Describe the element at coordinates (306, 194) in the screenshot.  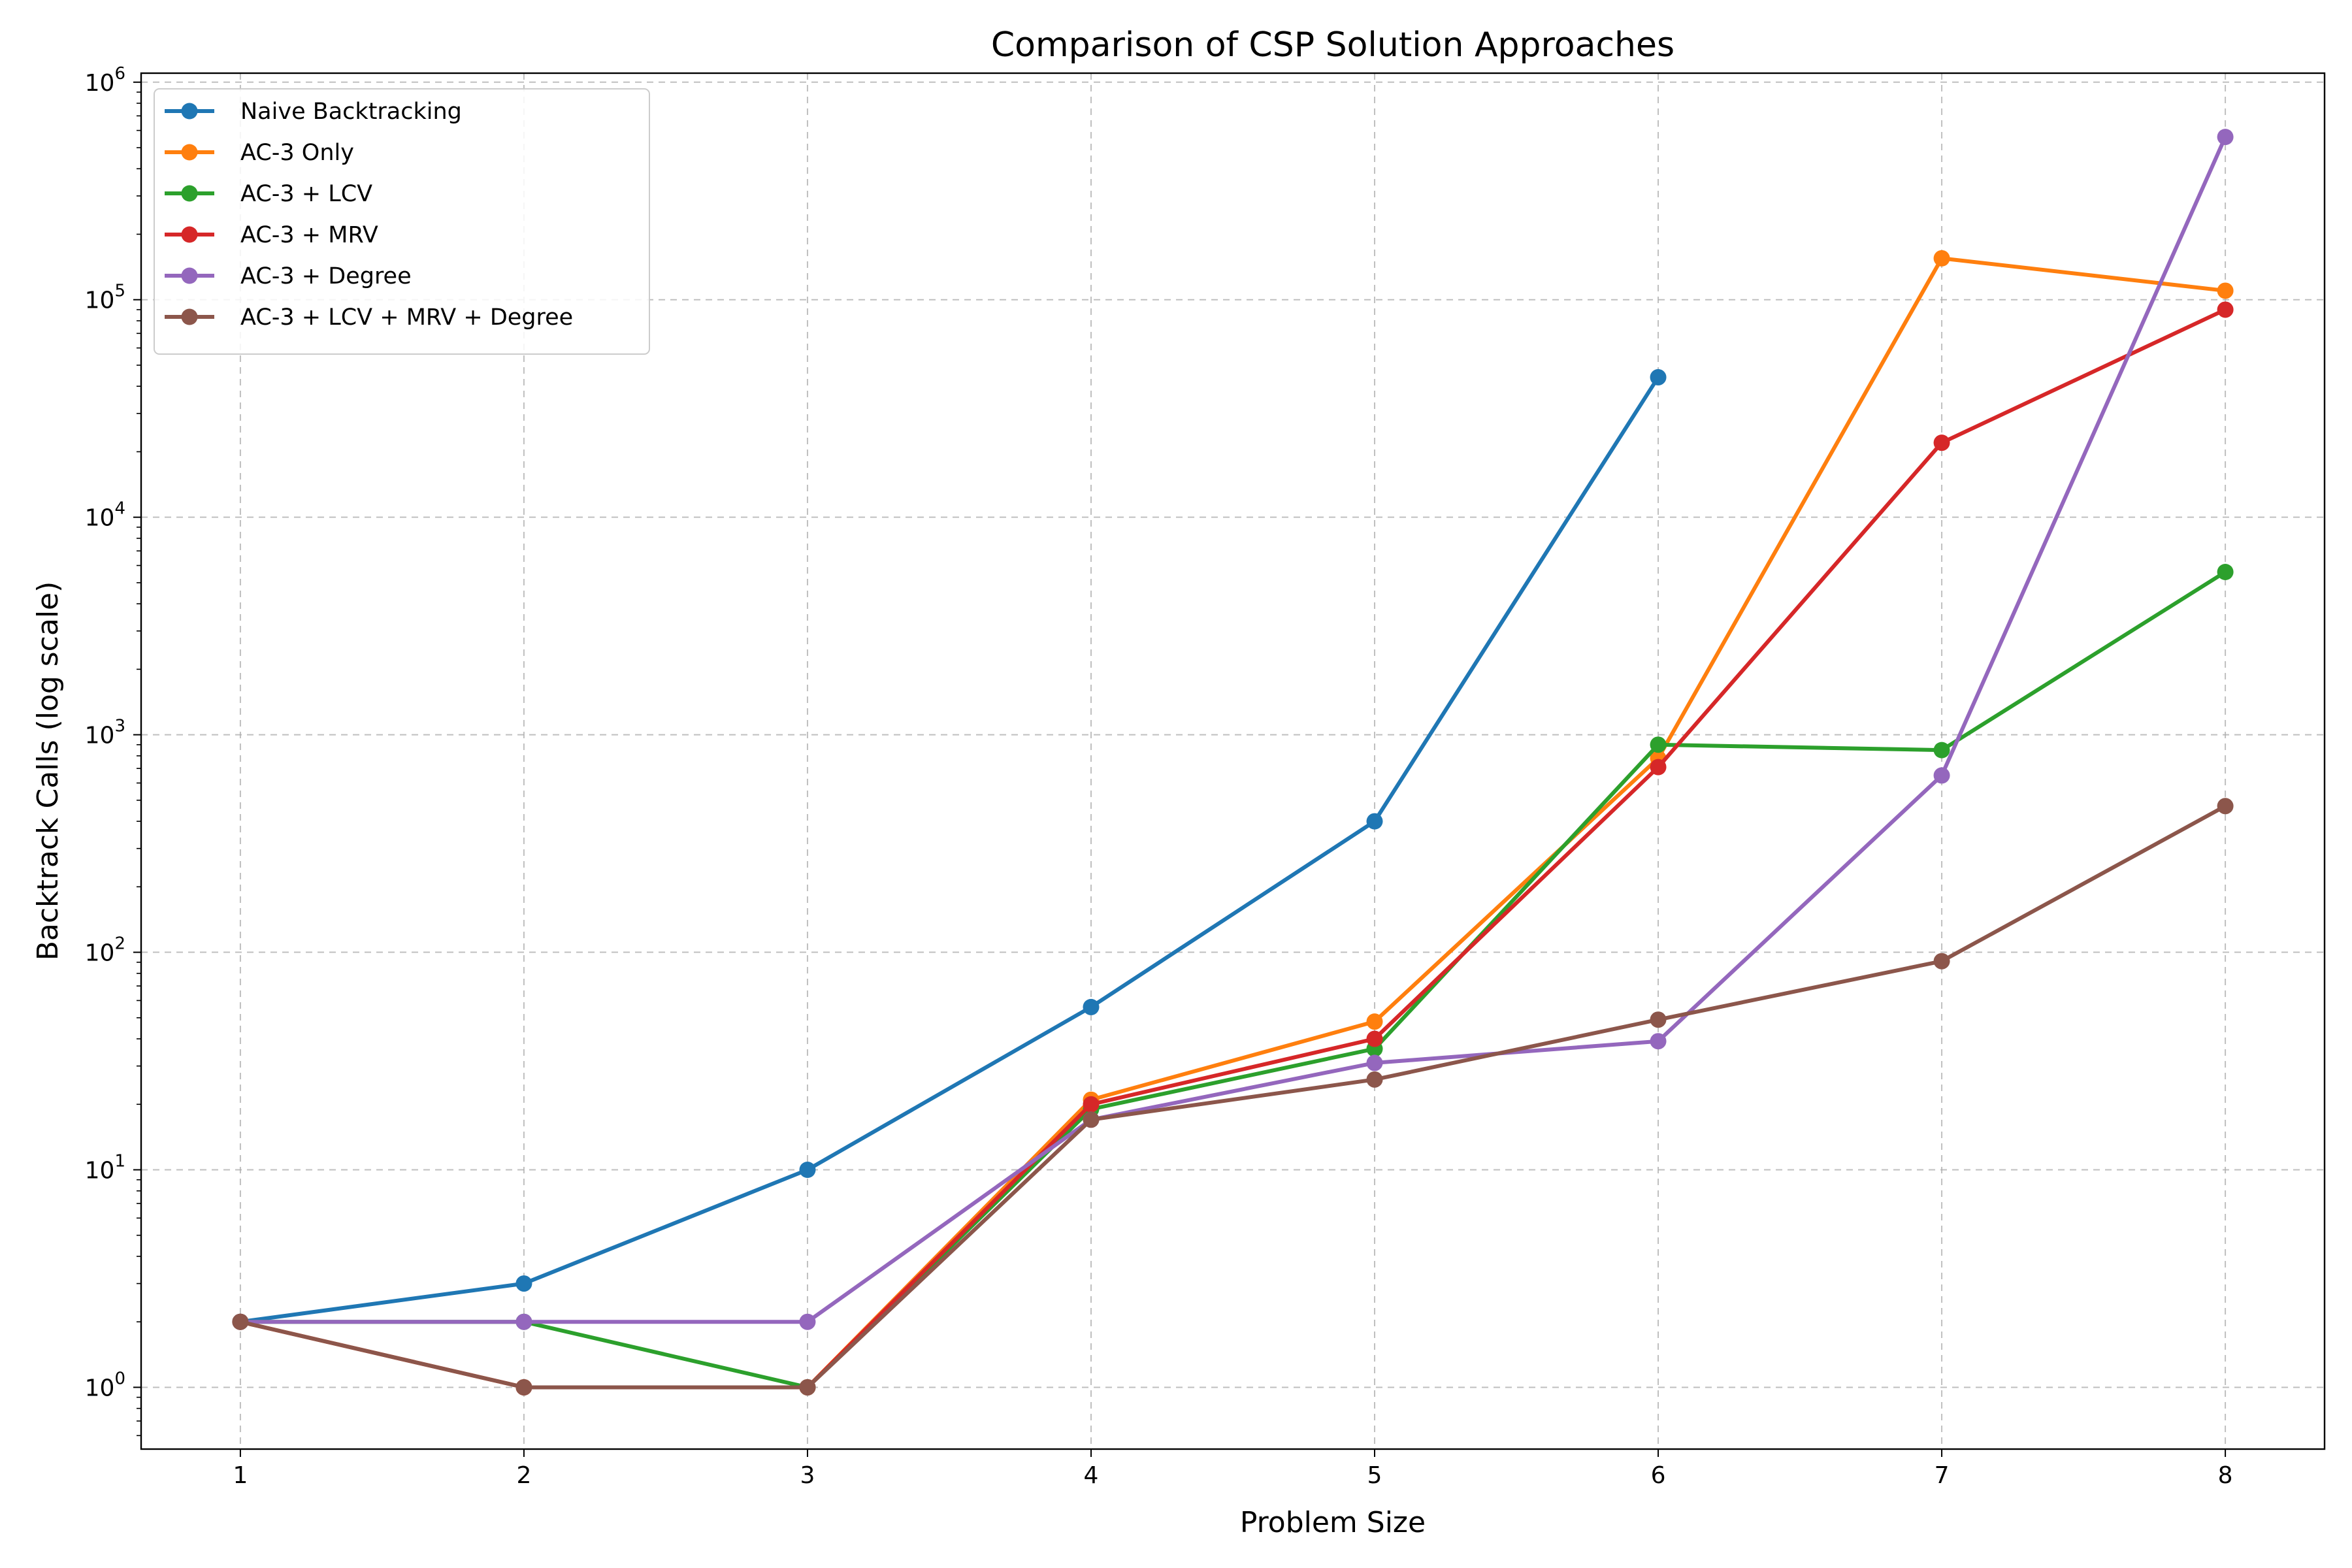
I see `legend-label-2: AC-3 + LCV` at that location.